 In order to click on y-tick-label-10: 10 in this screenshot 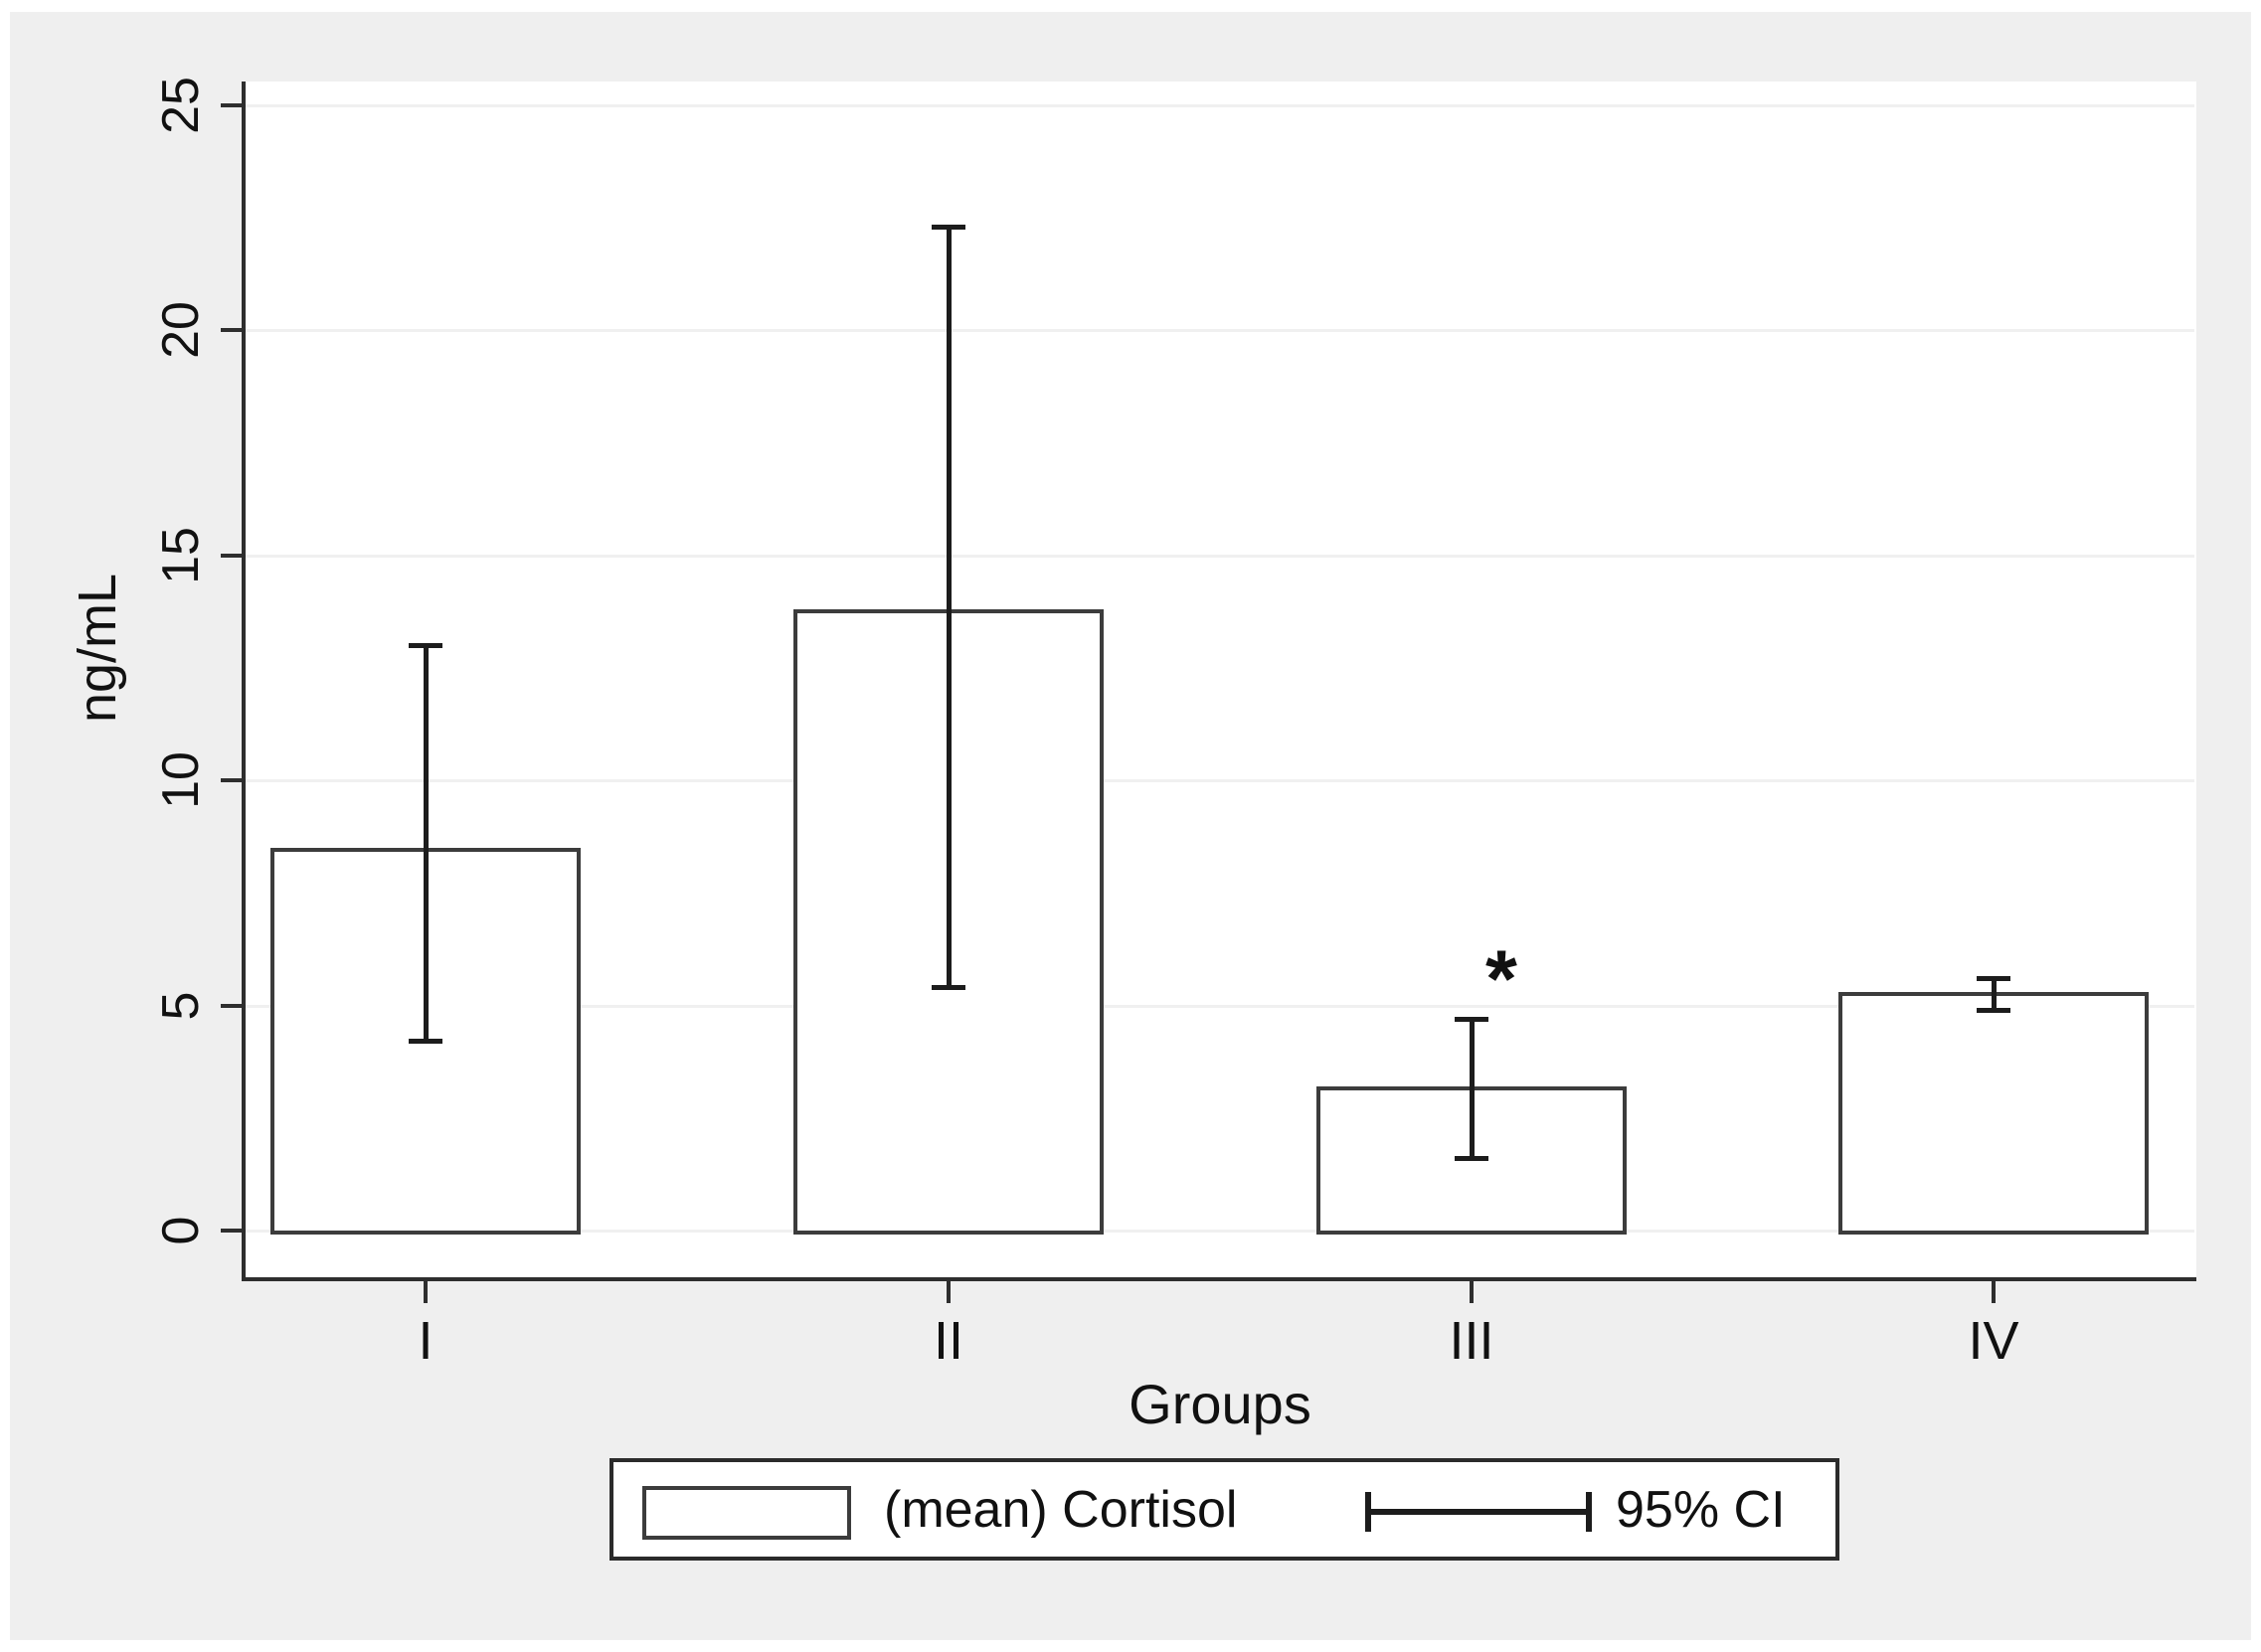, I will do `click(181, 780)`.